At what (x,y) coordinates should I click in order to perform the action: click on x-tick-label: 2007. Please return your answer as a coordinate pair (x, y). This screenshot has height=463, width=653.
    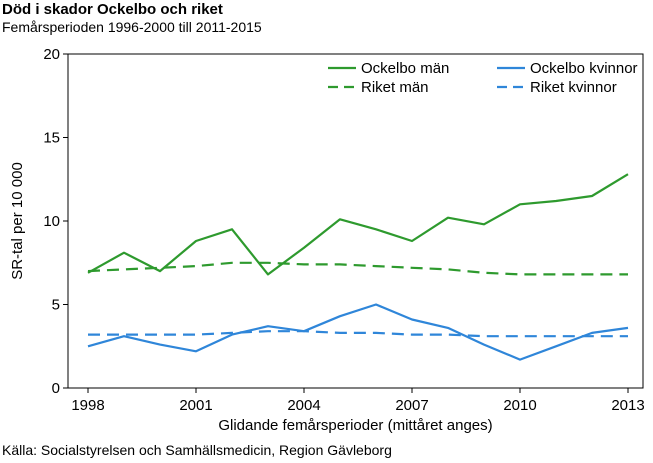
    Looking at the image, I should click on (411, 405).